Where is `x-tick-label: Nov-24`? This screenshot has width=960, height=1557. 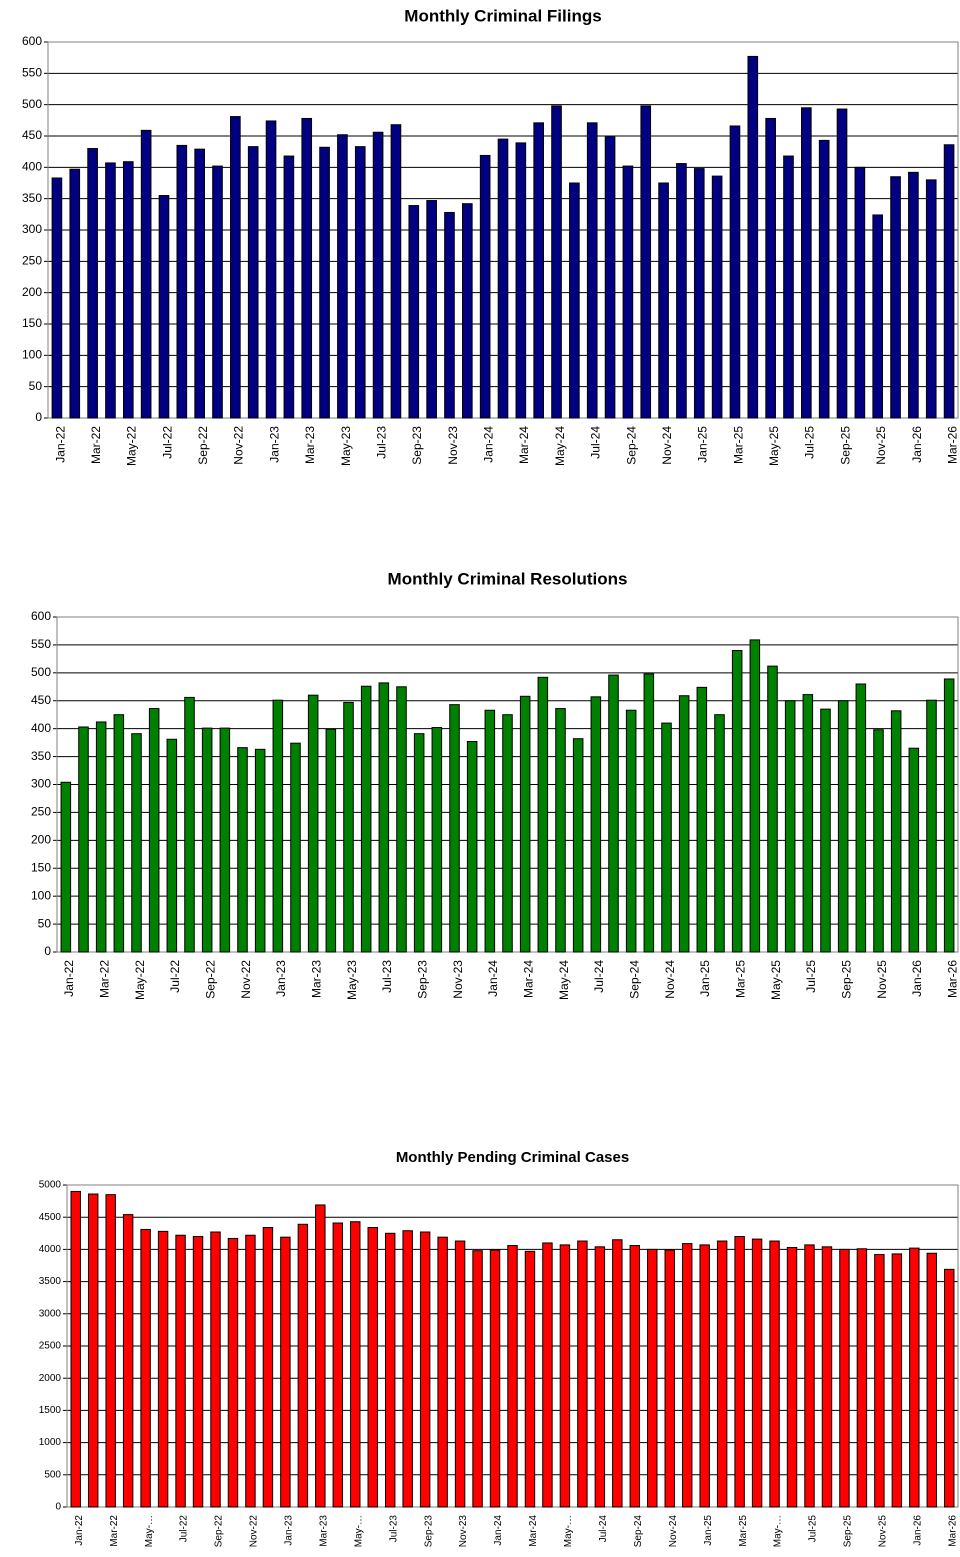 x-tick-label: Nov-24 is located at coordinates (673, 1531).